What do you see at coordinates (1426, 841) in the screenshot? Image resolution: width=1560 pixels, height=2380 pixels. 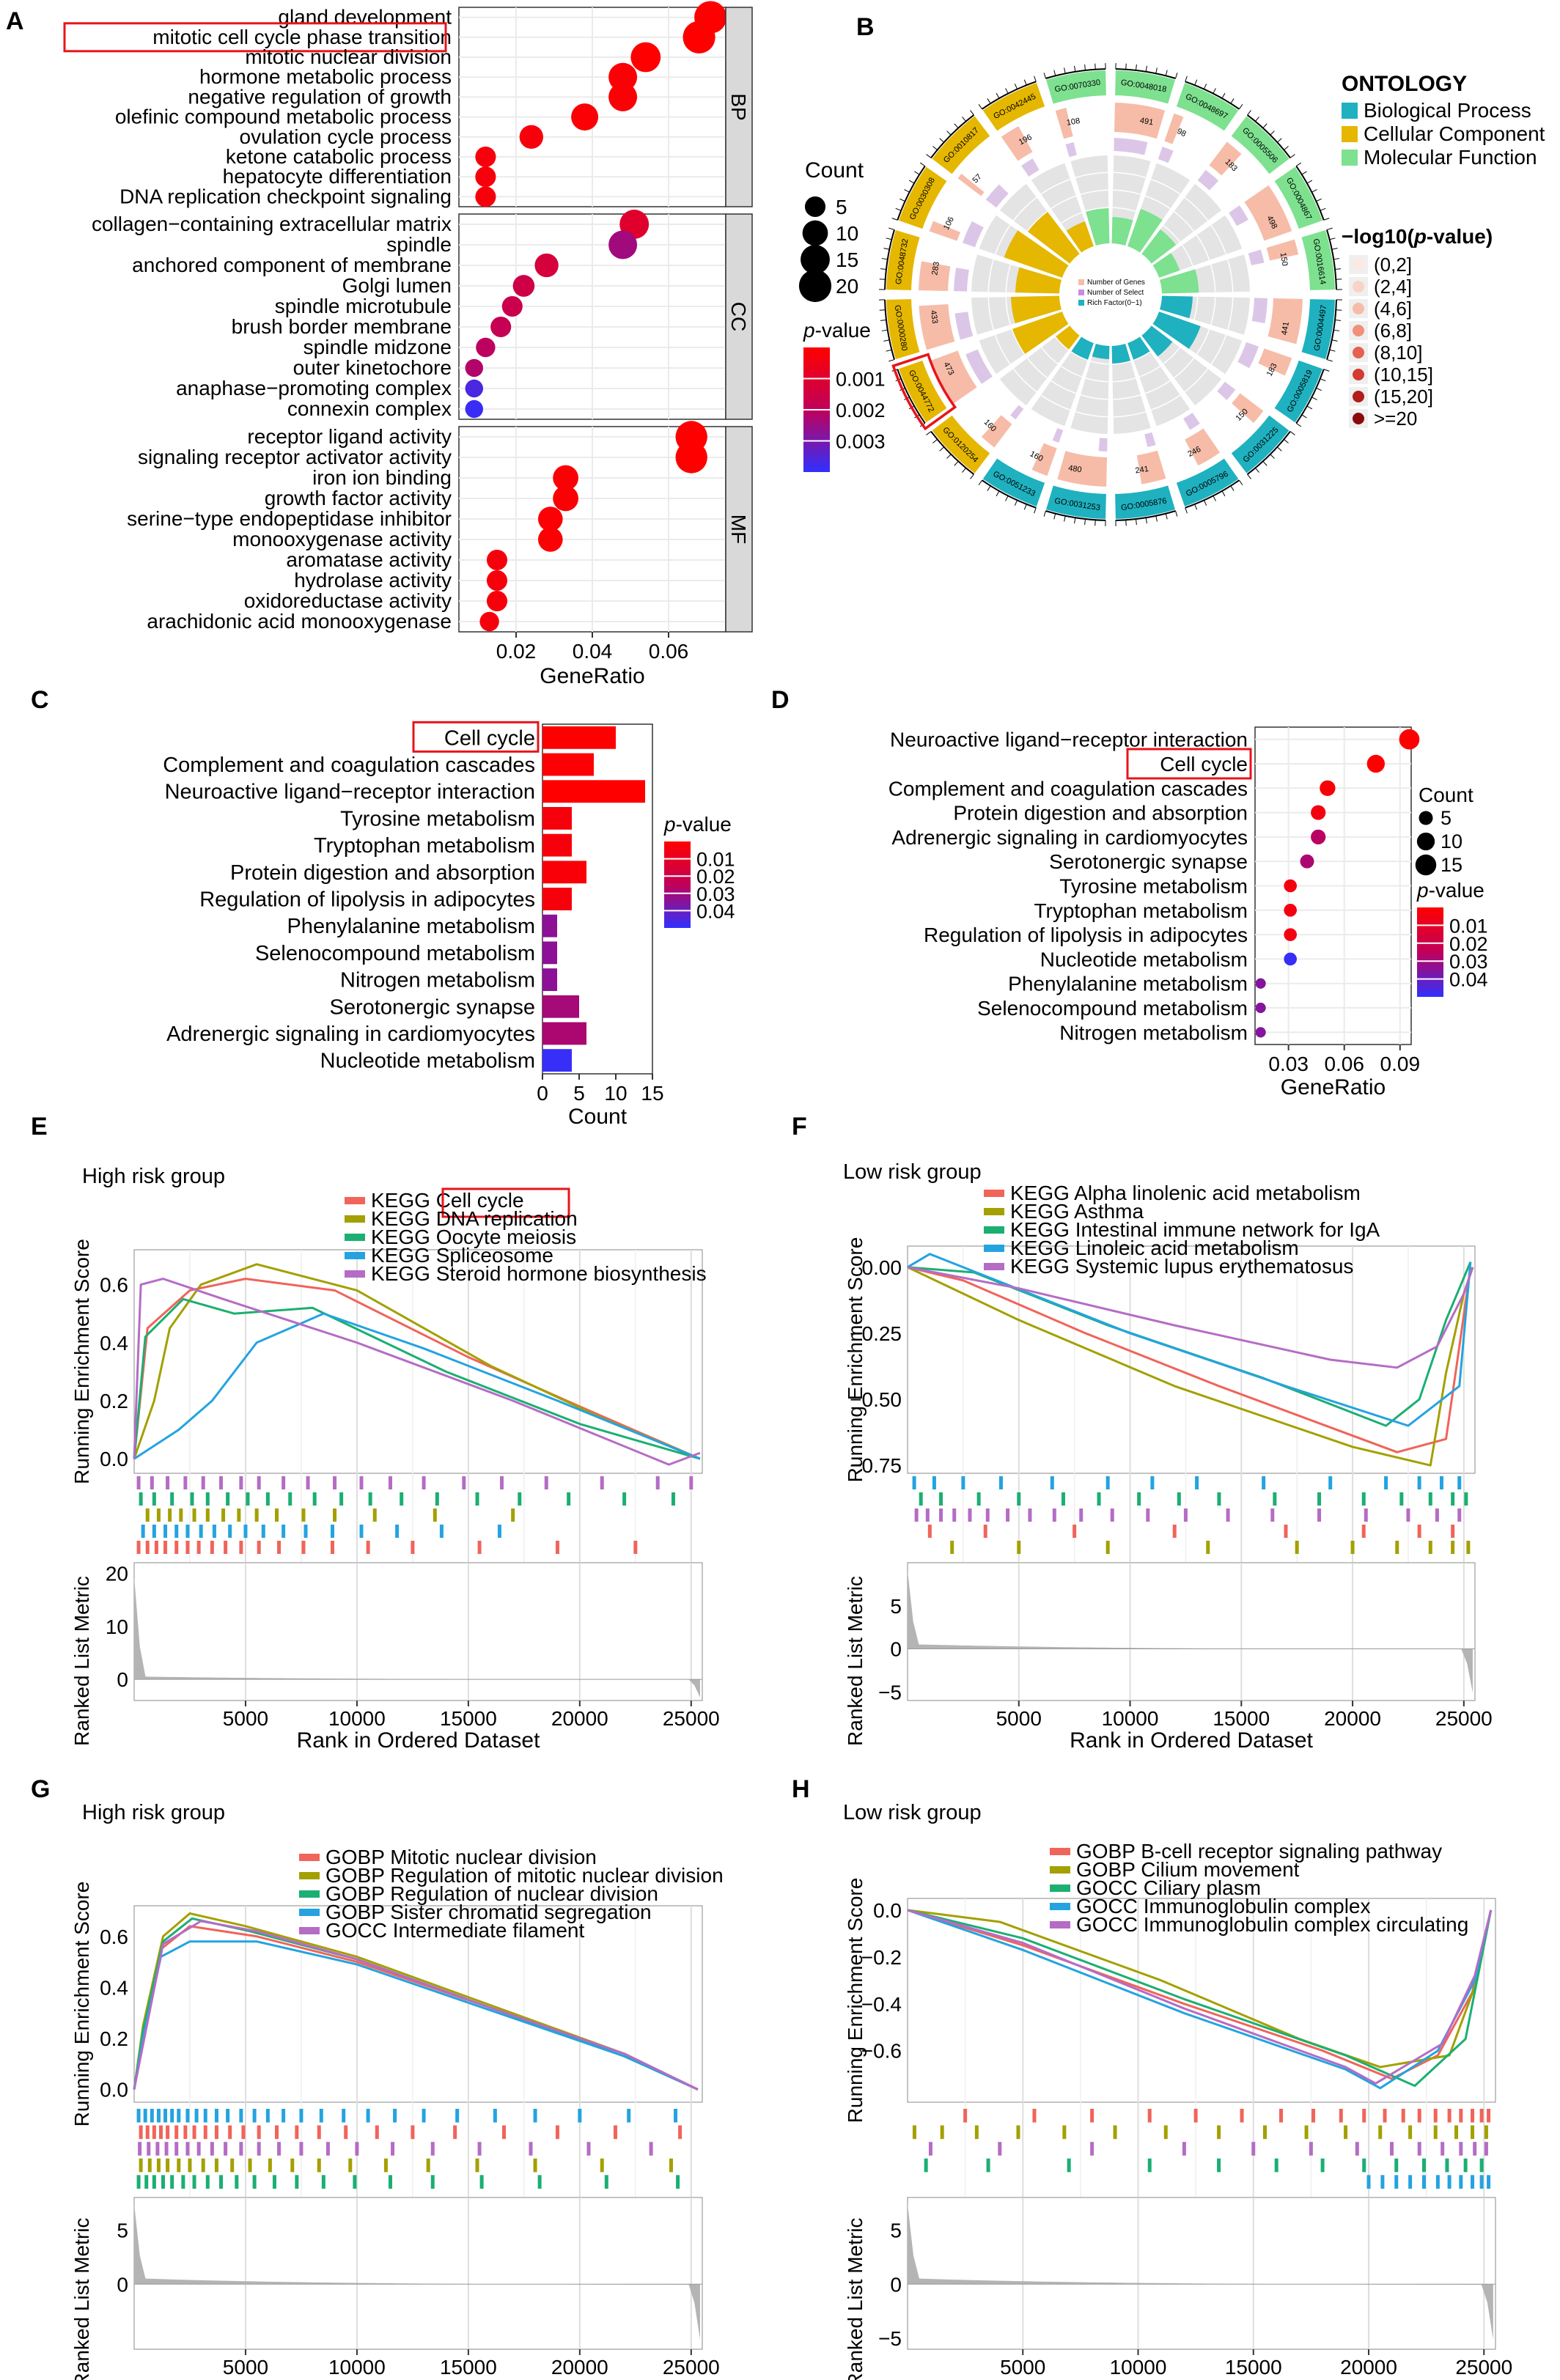 I see `size-legend-dot` at bounding box center [1426, 841].